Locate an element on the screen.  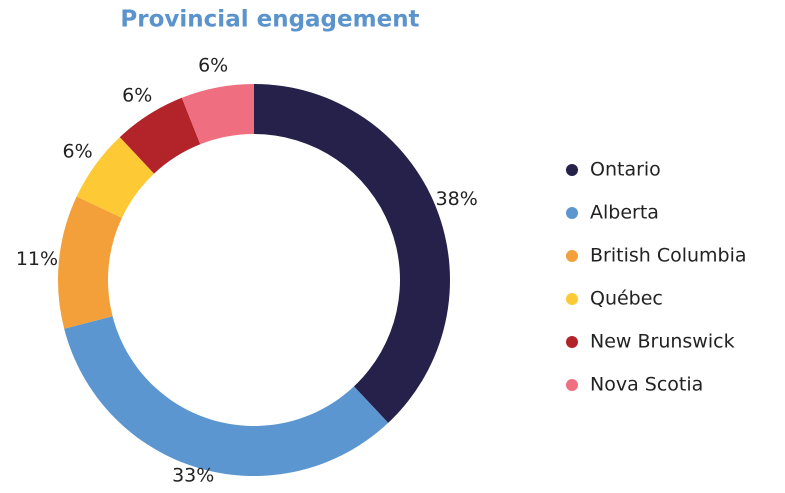
legend-label: Nova Scotia is located at coordinates (646, 385).